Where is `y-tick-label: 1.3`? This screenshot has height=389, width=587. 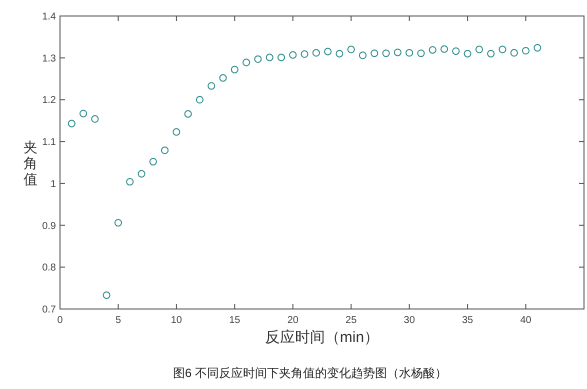
y-tick-label: 1.3 is located at coordinates (49, 58).